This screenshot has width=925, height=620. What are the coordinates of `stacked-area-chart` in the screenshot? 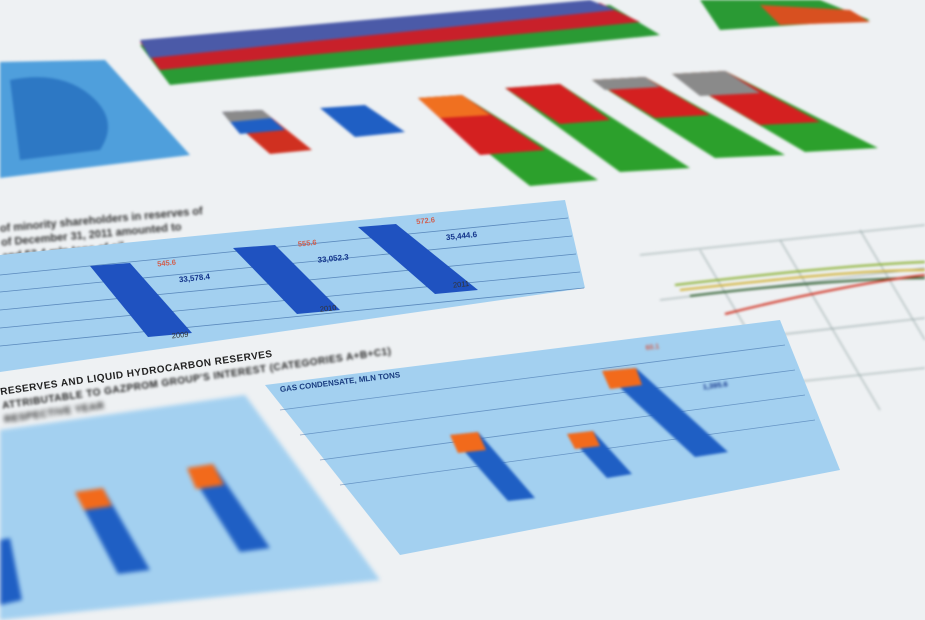 It's located at (505, 42).